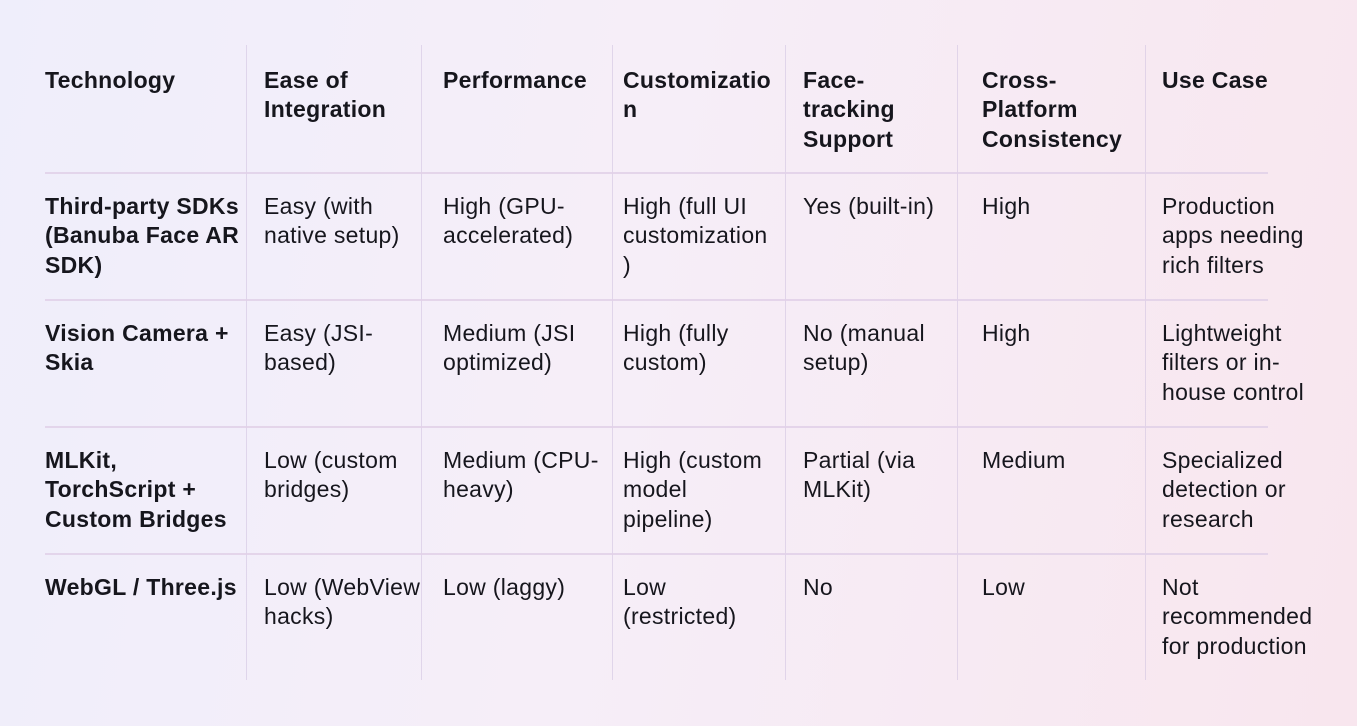  What do you see at coordinates (1233, 235) in the screenshot?
I see `table-cell: Production apps needing rich filters` at bounding box center [1233, 235].